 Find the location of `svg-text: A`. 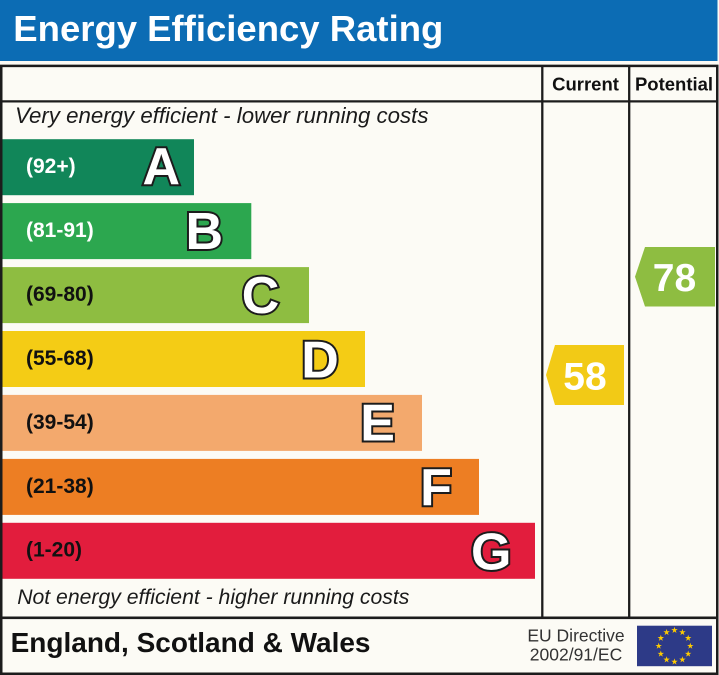

svg-text: A is located at coordinates (162, 167).